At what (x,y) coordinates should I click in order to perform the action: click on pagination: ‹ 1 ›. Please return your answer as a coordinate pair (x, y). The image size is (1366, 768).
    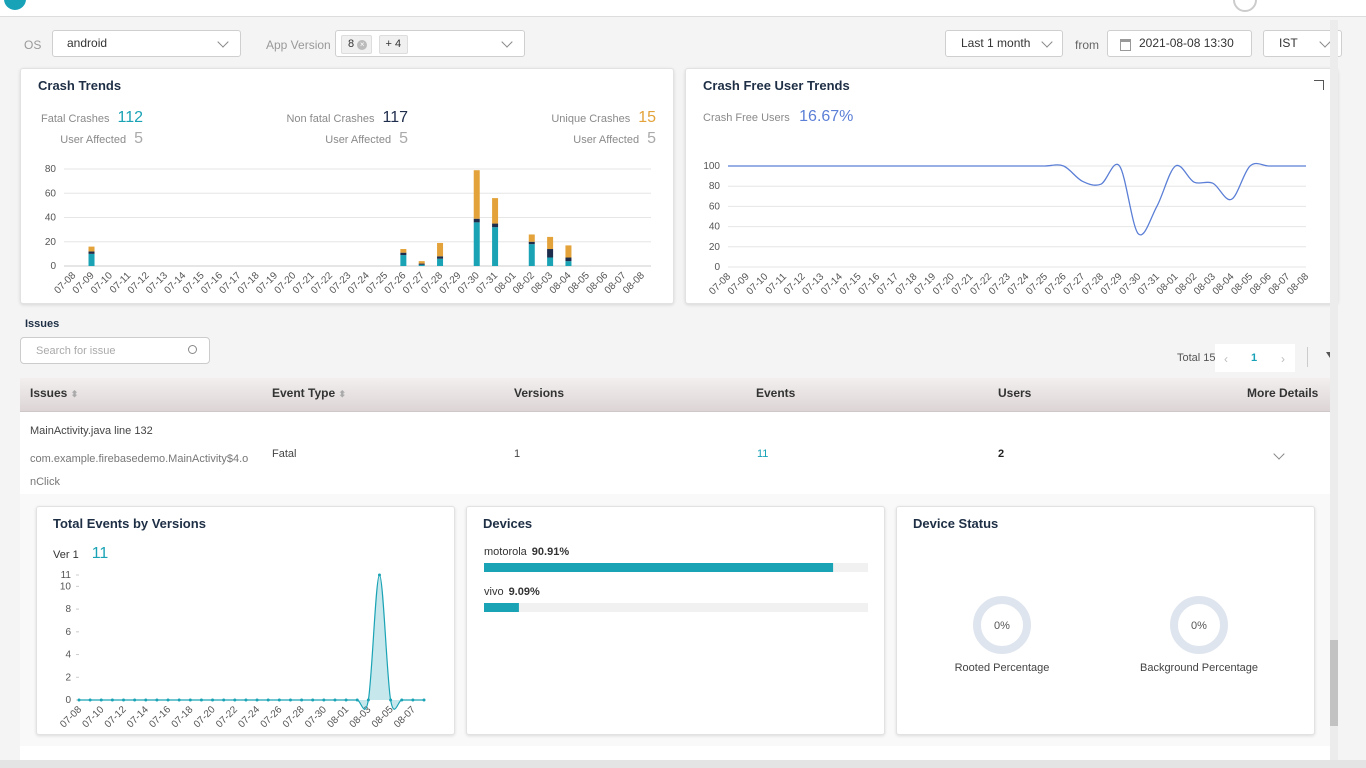
    Looking at the image, I should click on (1255, 358).